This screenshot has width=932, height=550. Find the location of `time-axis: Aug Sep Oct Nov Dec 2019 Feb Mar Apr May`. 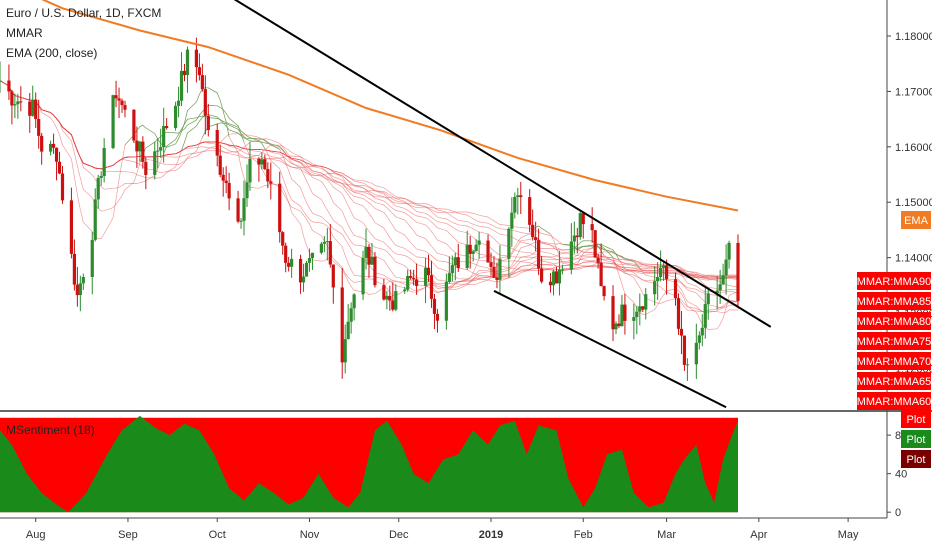

time-axis: Aug Sep Oct Nov Dec 2019 Feb Mar Apr May is located at coordinates (442, 529).